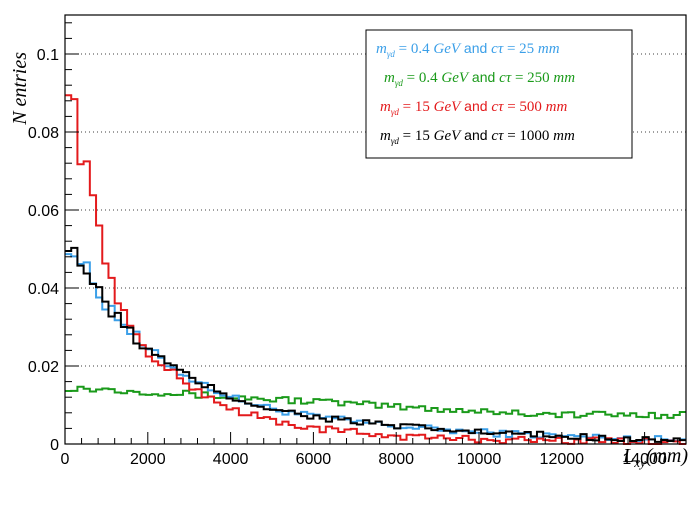  I want to click on x-axis-title-main: L, so click(628, 456).